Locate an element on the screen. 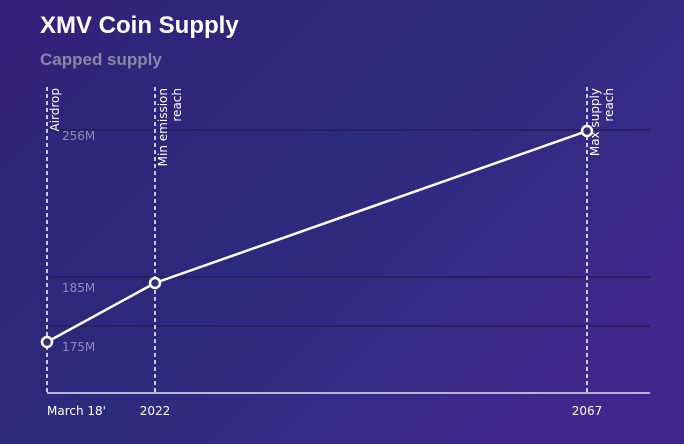 This screenshot has width=684, height=444. annotation-label: Min emission is located at coordinates (163, 127).